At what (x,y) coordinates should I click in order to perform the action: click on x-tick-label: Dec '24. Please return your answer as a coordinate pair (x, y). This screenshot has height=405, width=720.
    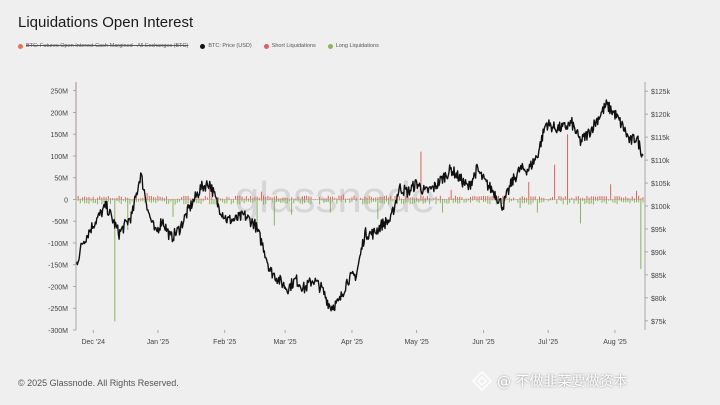
    Looking at the image, I should click on (93, 342).